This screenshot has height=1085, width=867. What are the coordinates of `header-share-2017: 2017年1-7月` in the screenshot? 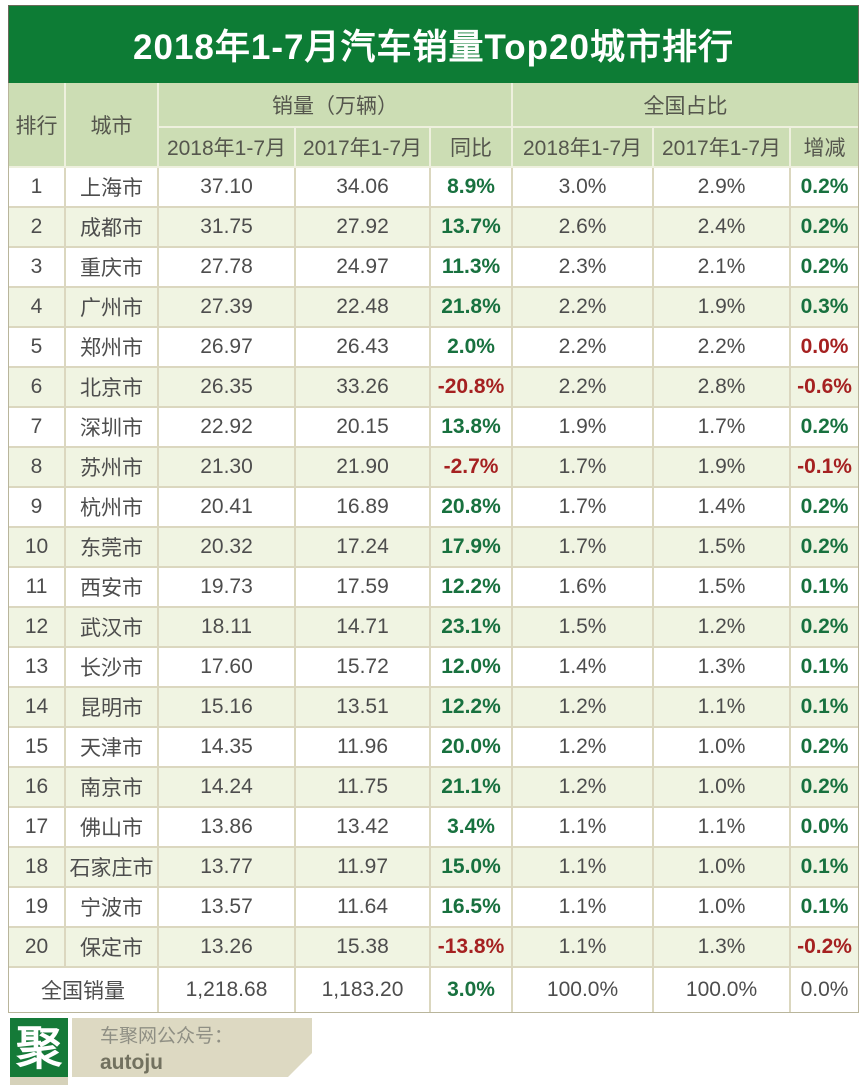 It's located at (723, 148).